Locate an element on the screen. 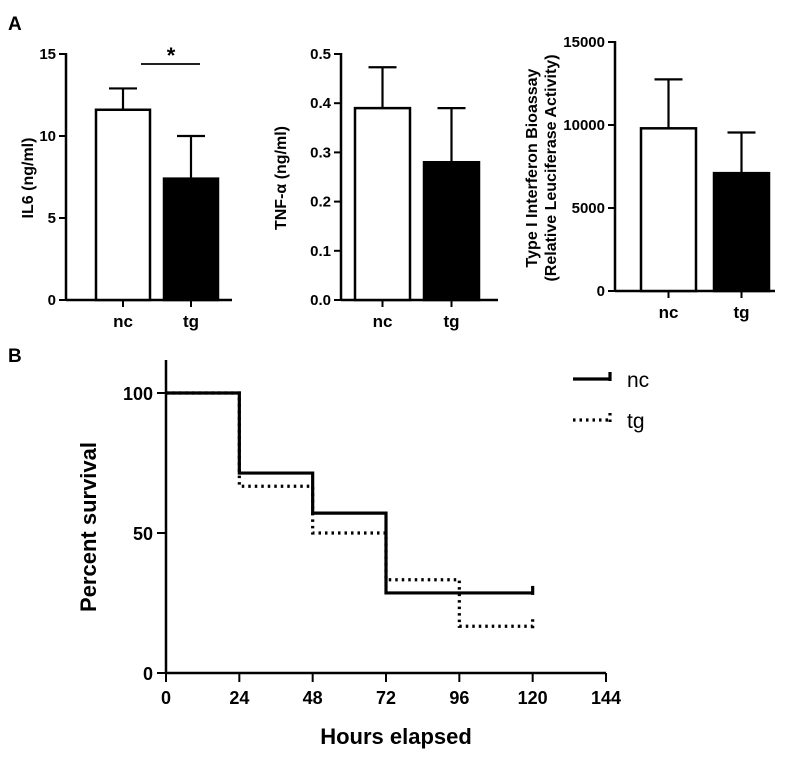 This screenshot has height=771, width=800. survival-curve-tg is located at coordinates (349, 509).